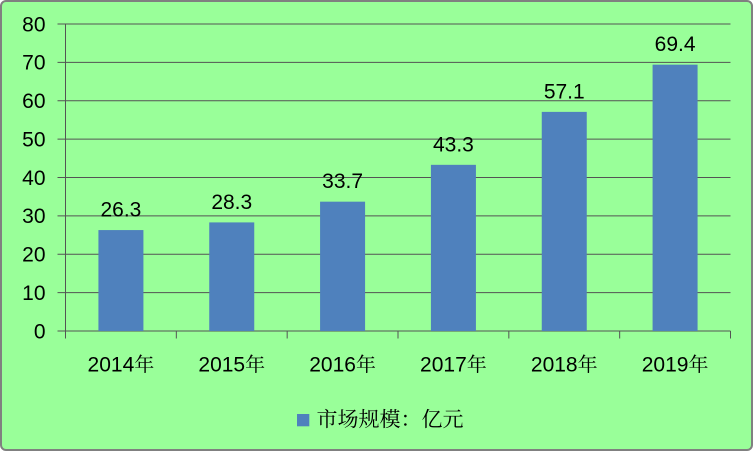 Image resolution: width=753 pixels, height=451 pixels. I want to click on svg-text: 57.1, so click(564, 91).